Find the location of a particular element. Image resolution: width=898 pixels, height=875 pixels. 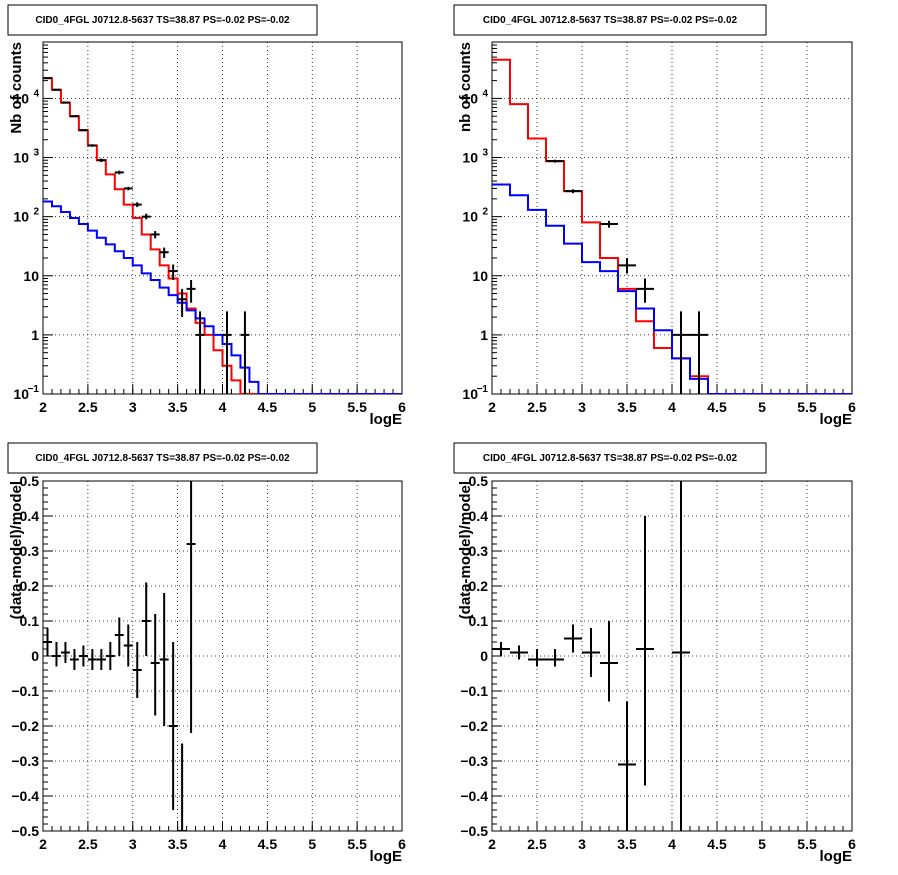

y-axis-label: nb of counts is located at coordinates (465, 87).